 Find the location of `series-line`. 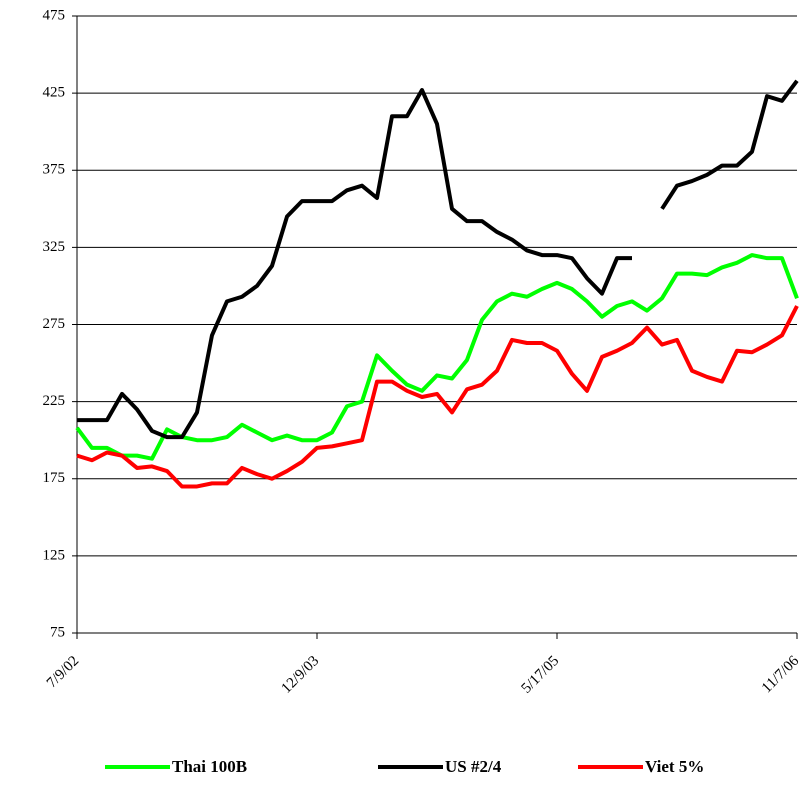

series-line is located at coordinates (729, 144).